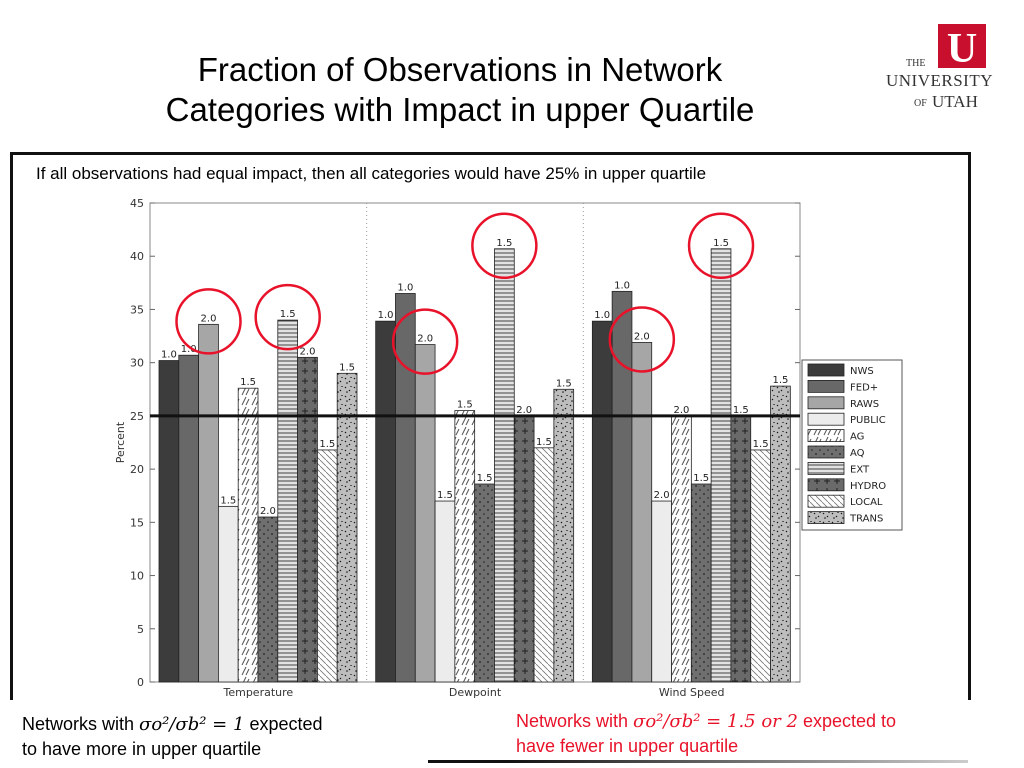  What do you see at coordinates (602, 501) in the screenshot?
I see `bar-nws-wind-speed` at bounding box center [602, 501].